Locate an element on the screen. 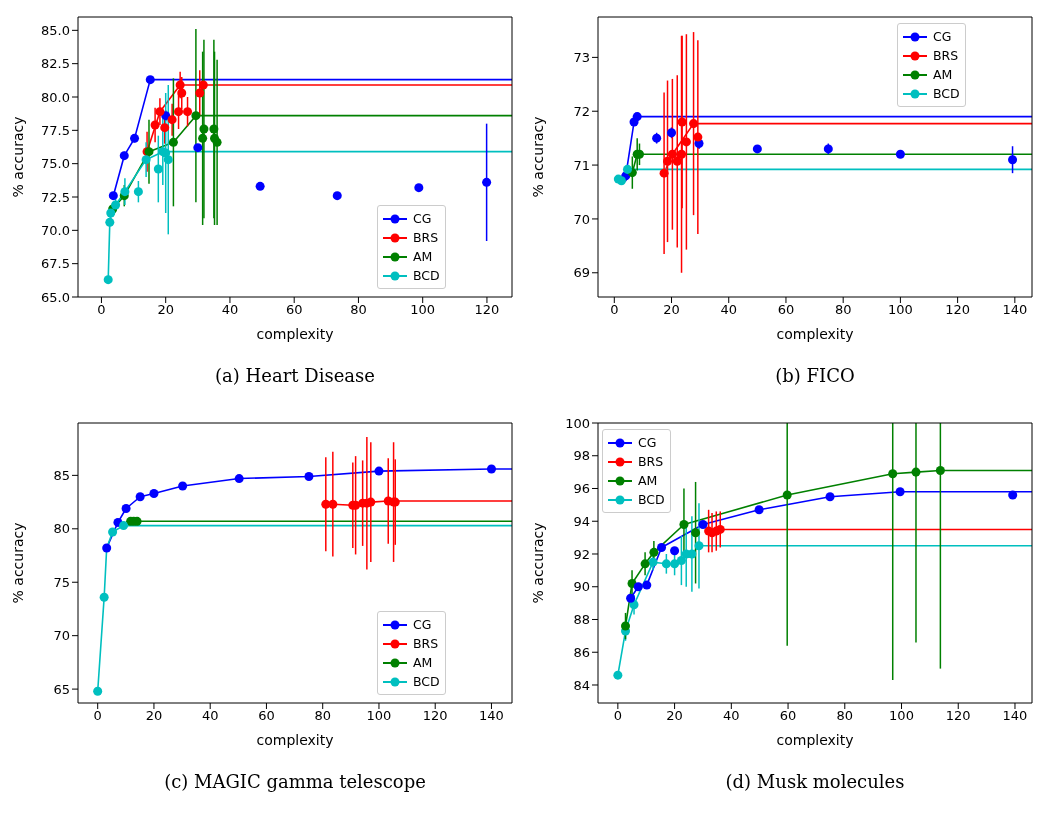 The image size is (1052, 821). y-tick-label: 92 is located at coordinates (581, 554).